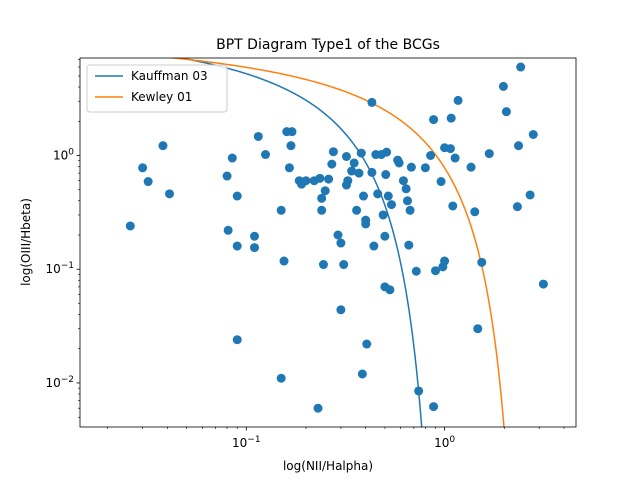 This screenshot has height=480, width=640. I want to click on y-tick-label: 10⁻¹, so click(59, 268).